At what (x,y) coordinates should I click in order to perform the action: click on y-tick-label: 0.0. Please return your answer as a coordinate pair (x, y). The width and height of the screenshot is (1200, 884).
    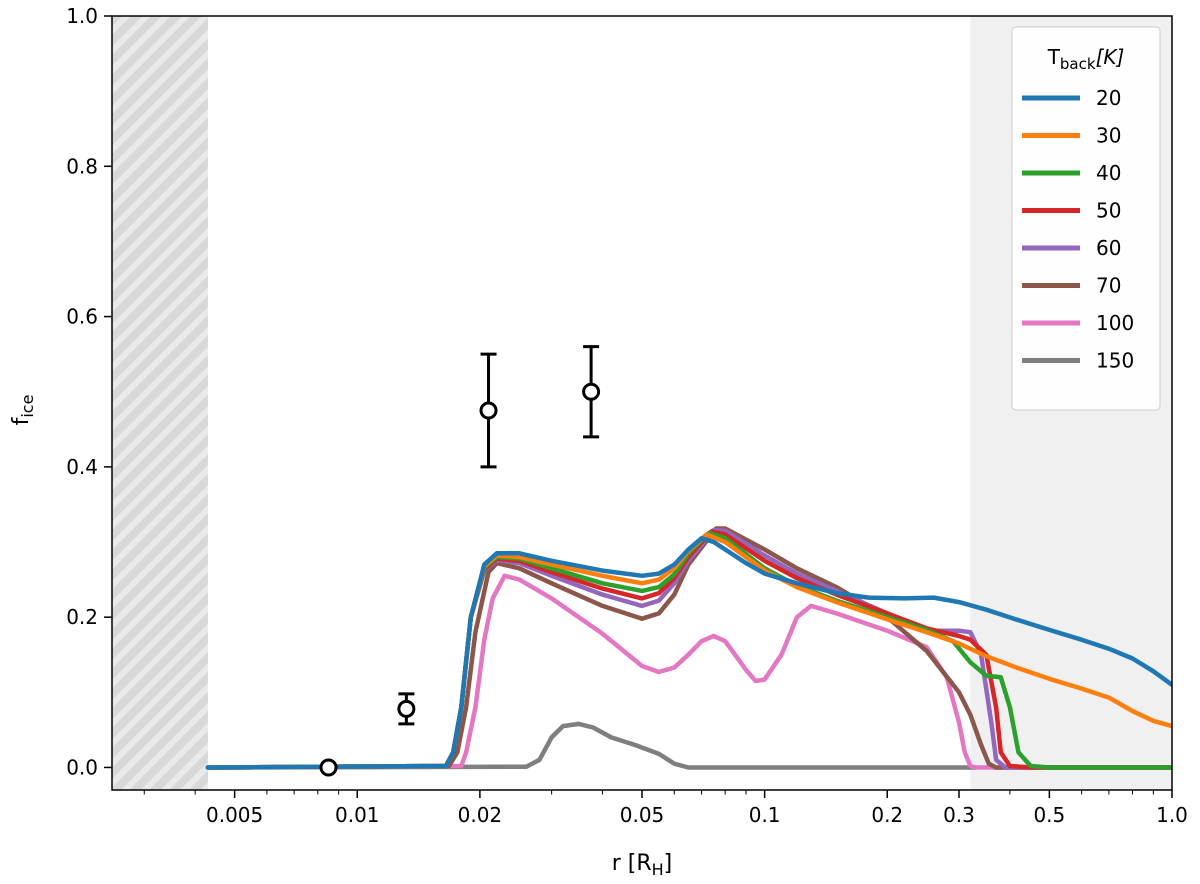
    Looking at the image, I should click on (82, 767).